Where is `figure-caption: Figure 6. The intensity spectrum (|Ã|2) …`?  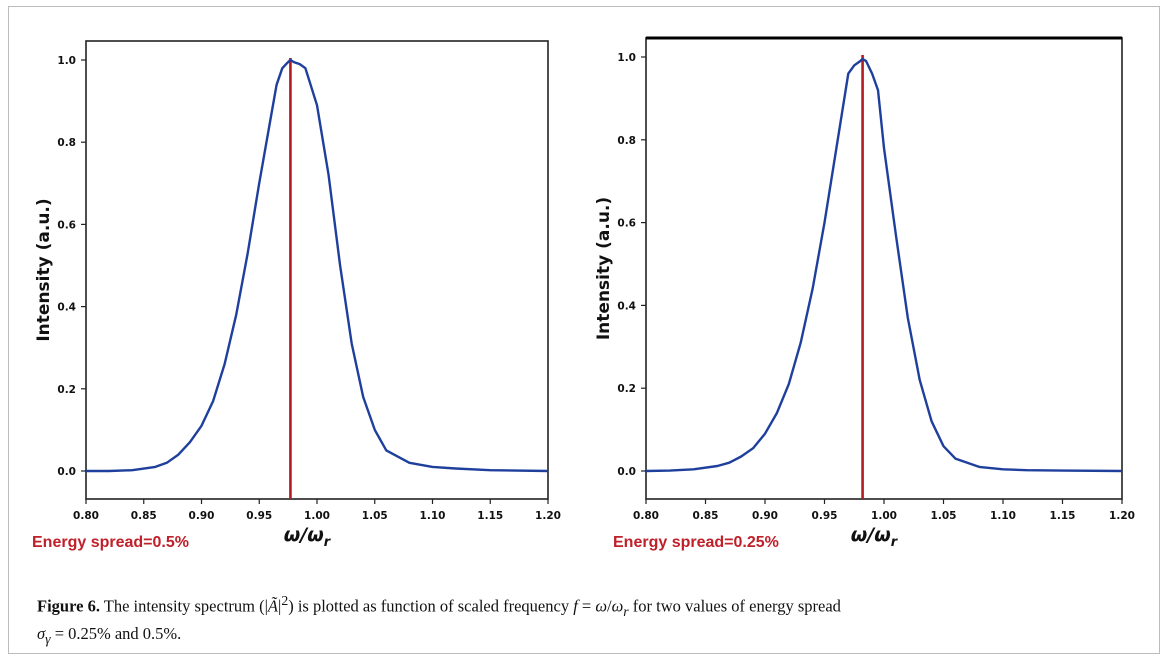 figure-caption: Figure 6. The intensity spectrum (|Ã|2) … is located at coordinates (592, 620).